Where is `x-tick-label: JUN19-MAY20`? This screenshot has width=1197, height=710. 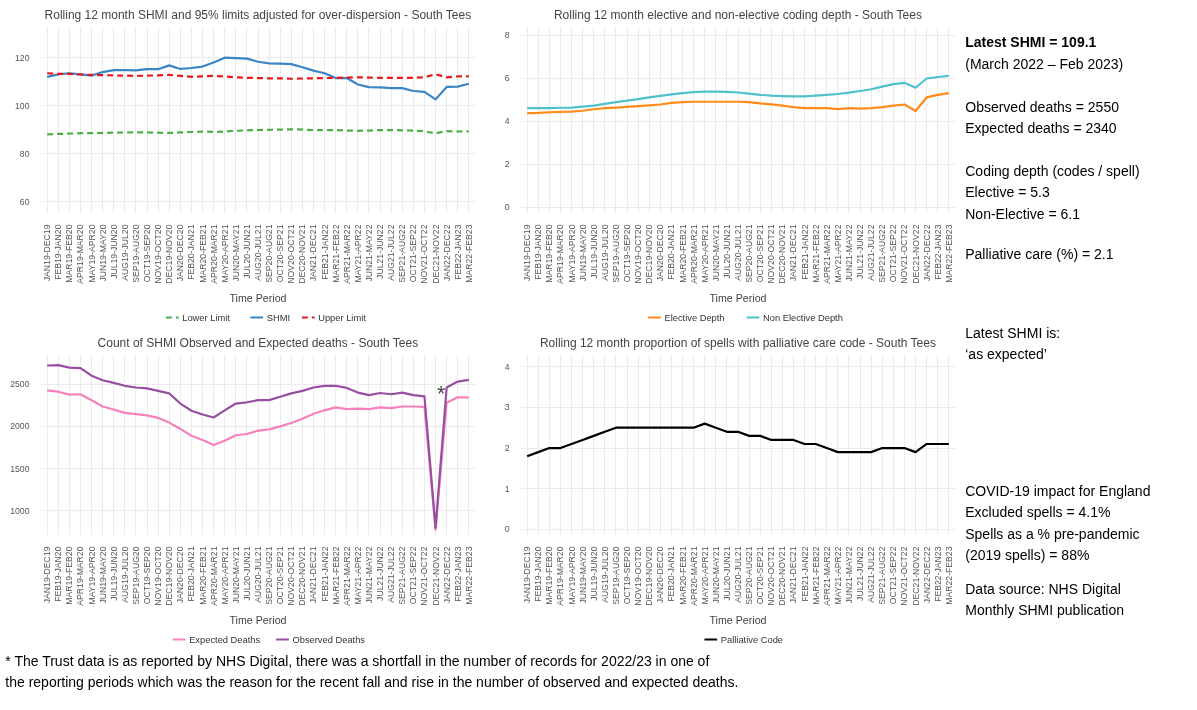
x-tick-label: JUN19-MAY20 is located at coordinates (582, 253).